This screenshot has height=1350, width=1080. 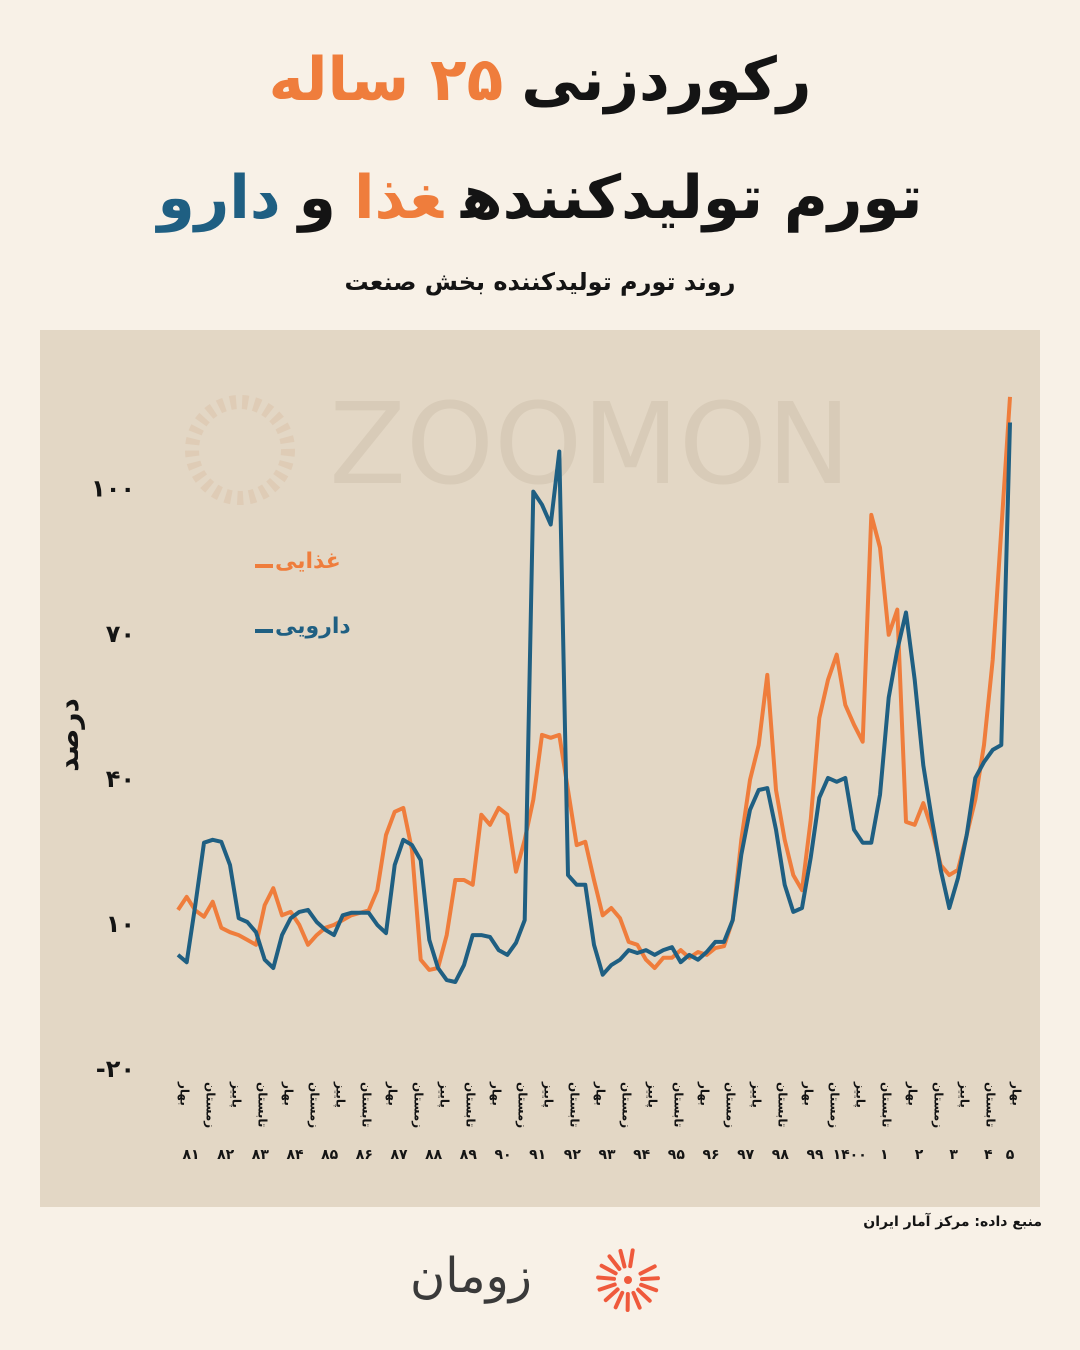 What do you see at coordinates (590, 445) in the screenshot?
I see `watermark: ZOOMON` at bounding box center [590, 445].